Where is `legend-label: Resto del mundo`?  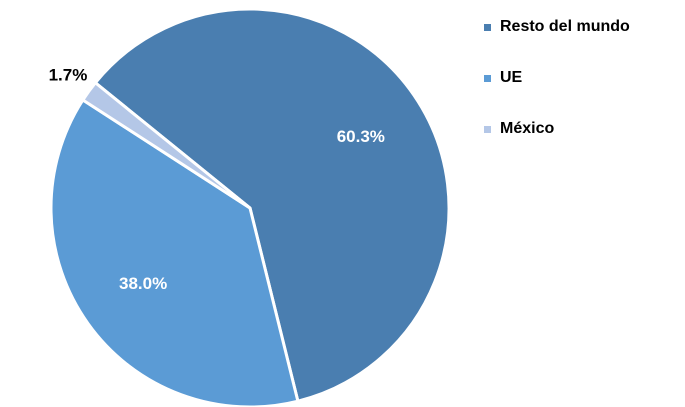 legend-label: Resto del mundo is located at coordinates (565, 26).